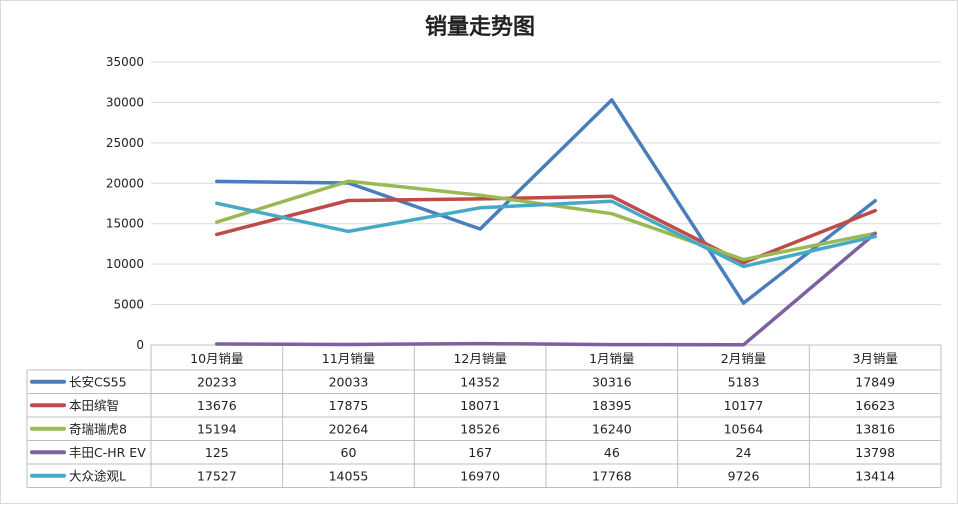 This screenshot has height=505, width=958. Describe the element at coordinates (743, 358) in the screenshot. I see `category-label: 2月销量` at that location.